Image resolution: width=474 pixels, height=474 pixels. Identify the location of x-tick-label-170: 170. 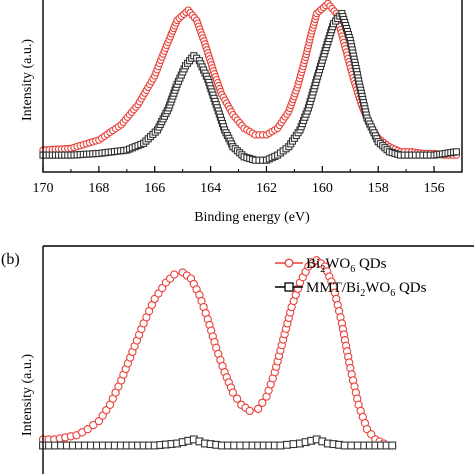
(43, 188).